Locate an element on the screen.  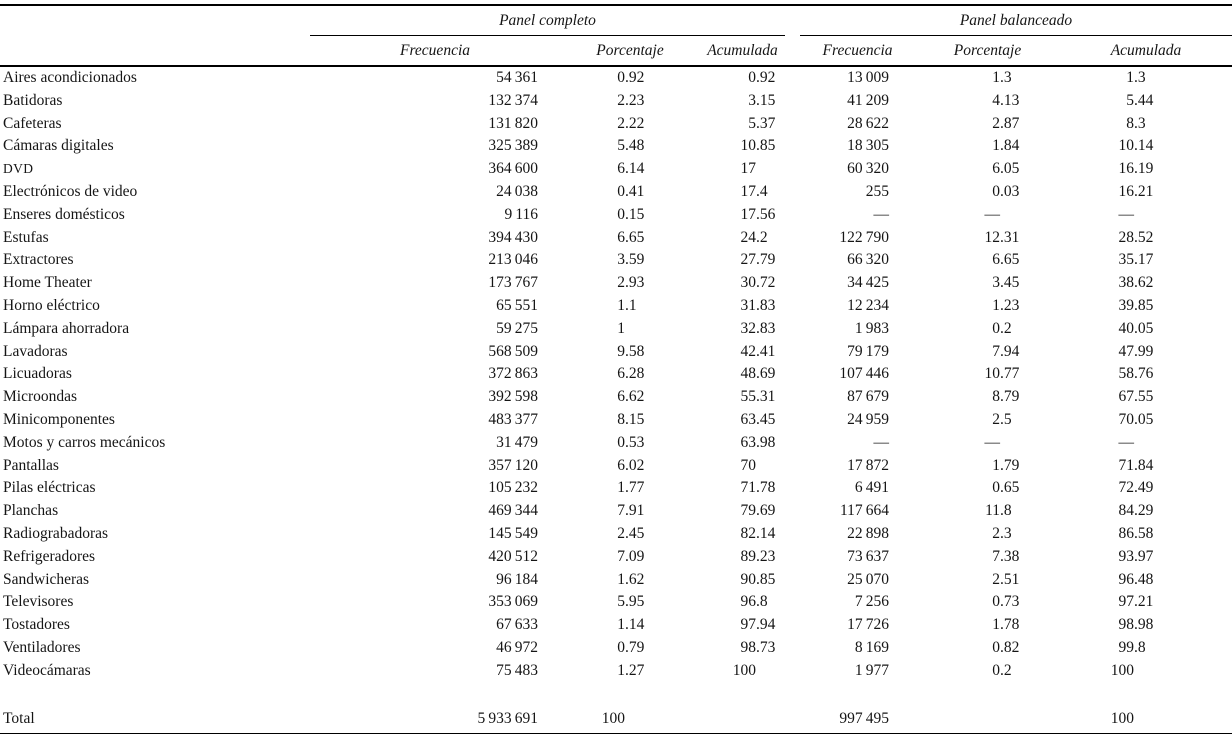
full-porcentaje-cell: 0.92 is located at coordinates (631, 77).